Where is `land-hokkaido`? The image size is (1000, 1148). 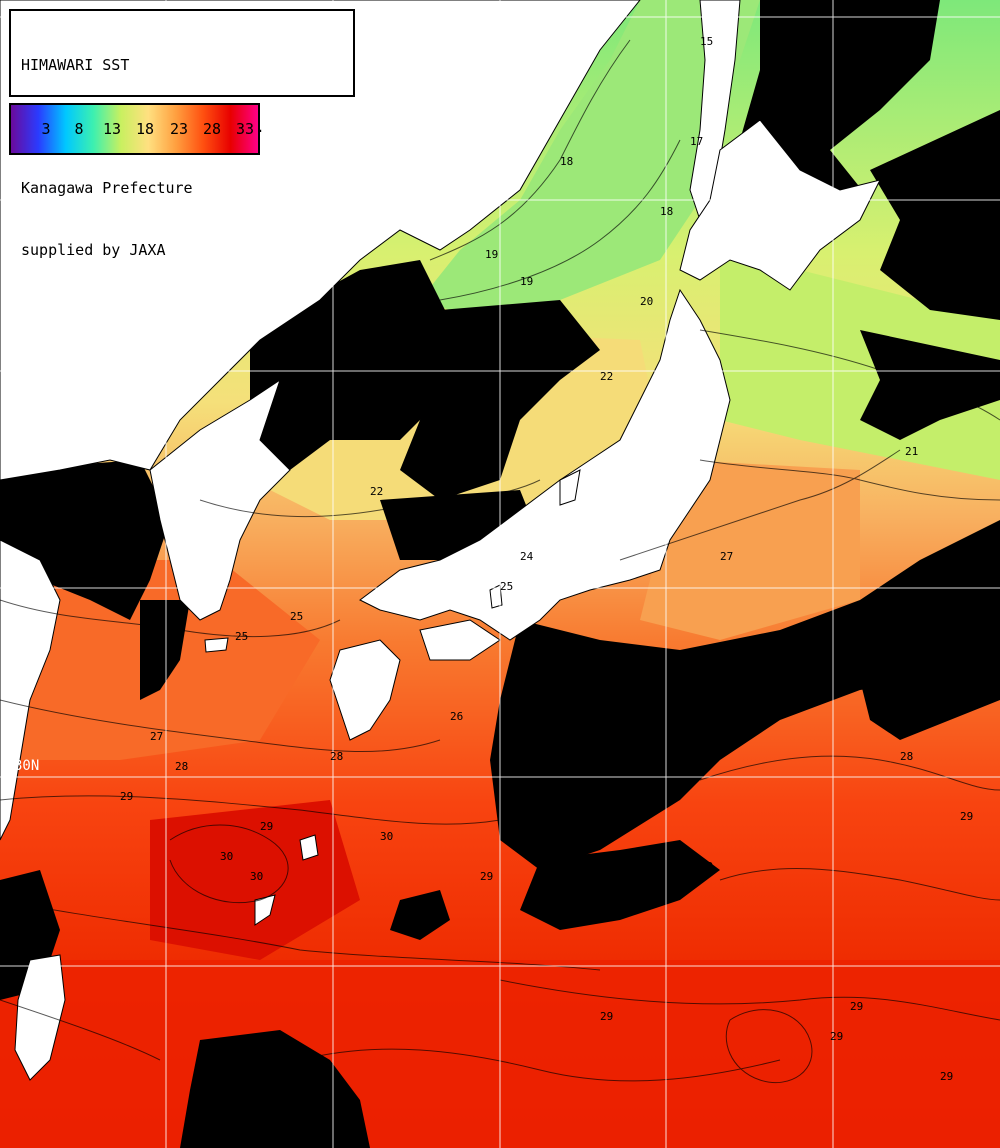 land-hokkaido is located at coordinates (780, 205).